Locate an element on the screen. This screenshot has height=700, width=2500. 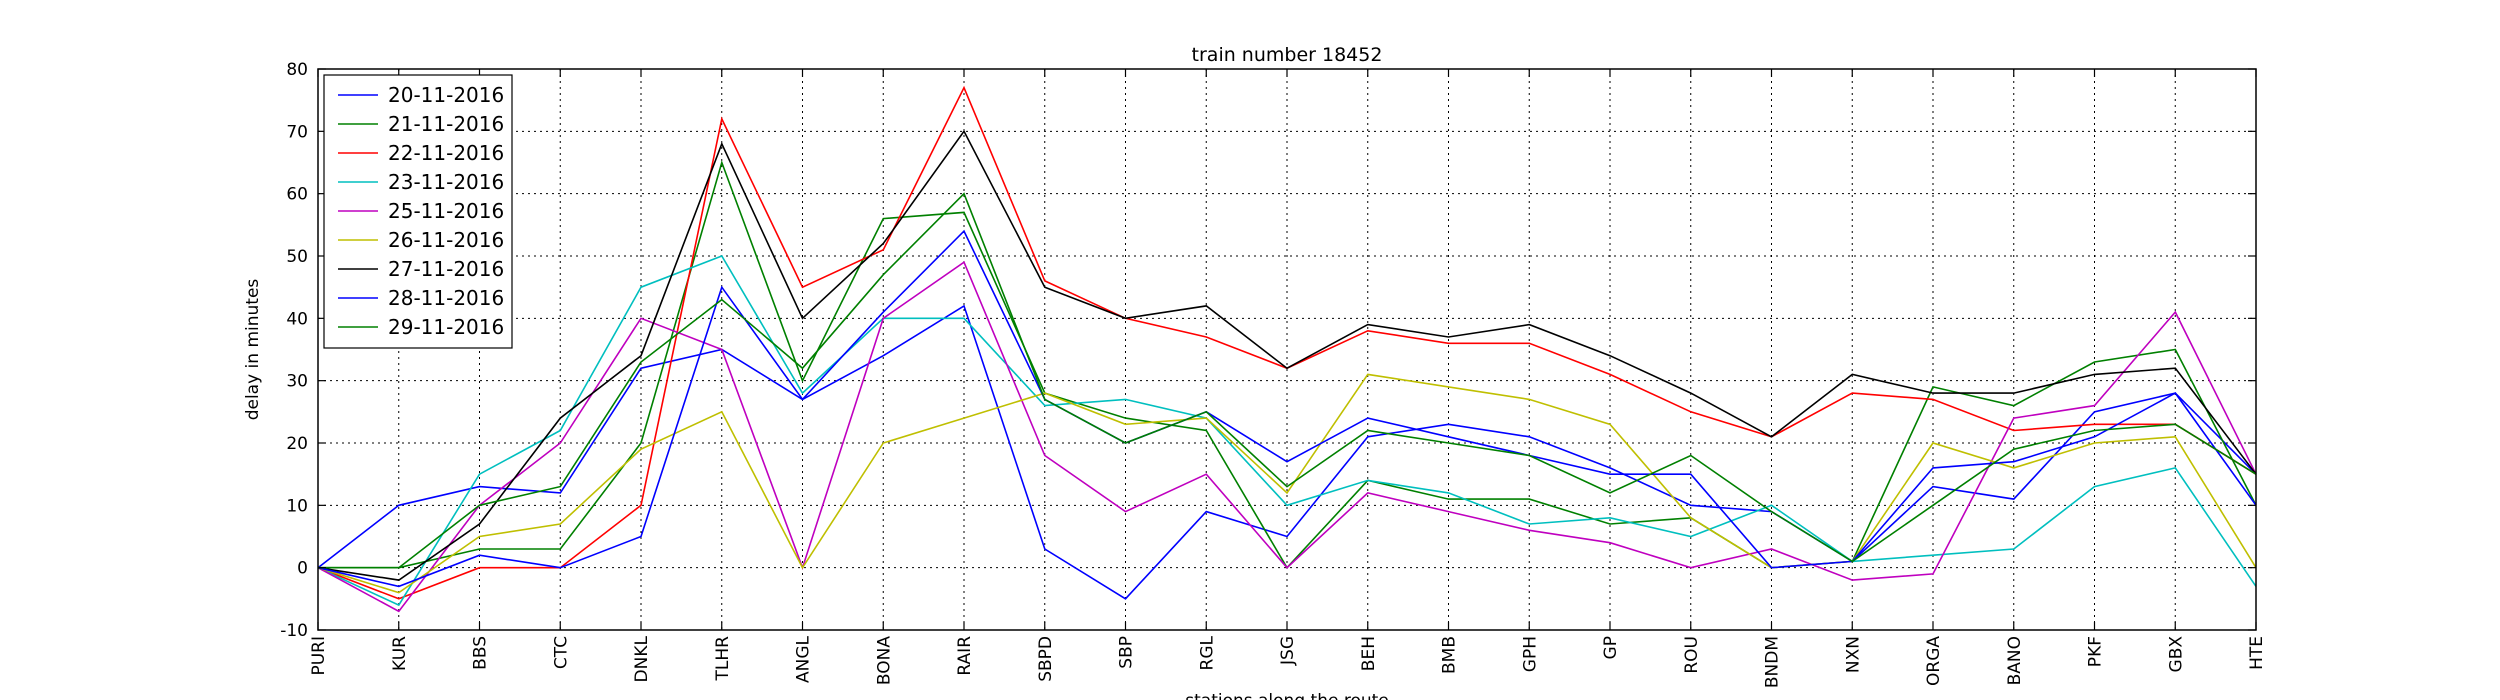
x-tick-label: ORGA is located at coordinates (1934, 661).